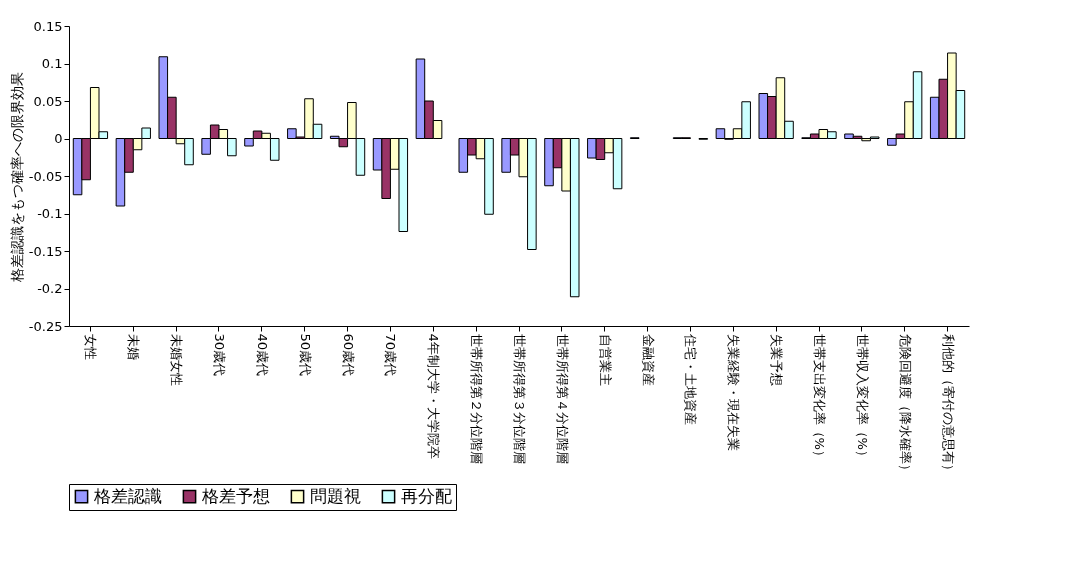  Describe the element at coordinates (648, 359) in the screenshot. I see `x-tick-label: 金融資産` at that location.